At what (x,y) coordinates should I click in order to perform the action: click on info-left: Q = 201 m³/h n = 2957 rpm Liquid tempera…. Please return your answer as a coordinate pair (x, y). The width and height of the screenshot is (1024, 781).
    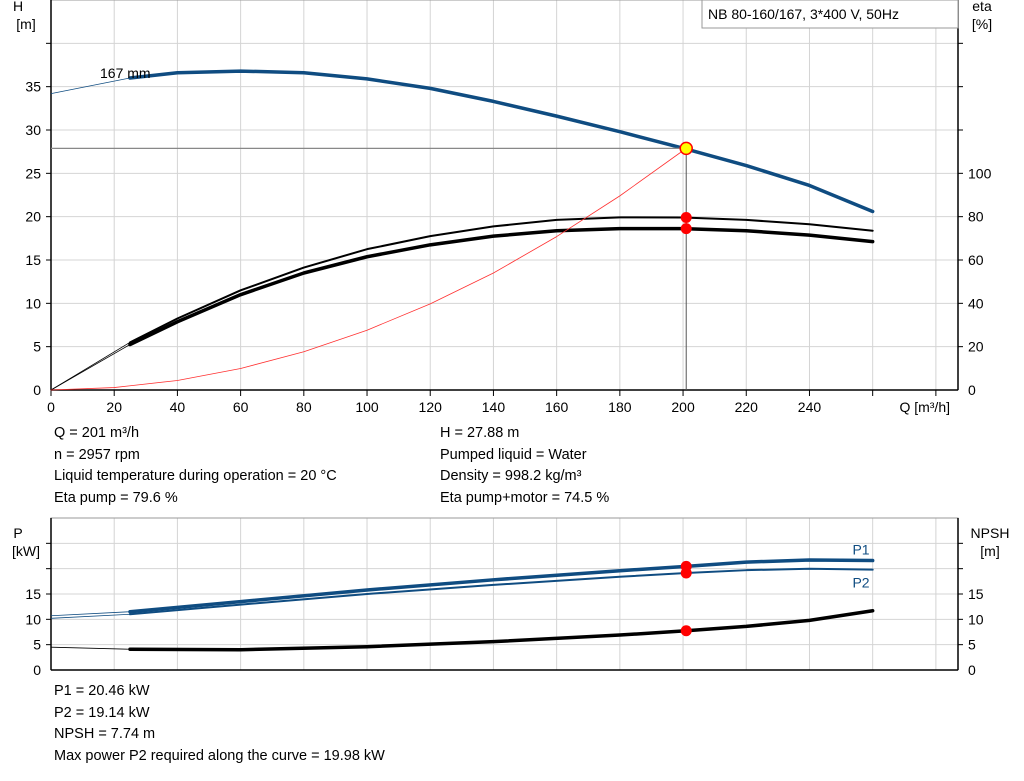
    Looking at the image, I should click on (195, 466).